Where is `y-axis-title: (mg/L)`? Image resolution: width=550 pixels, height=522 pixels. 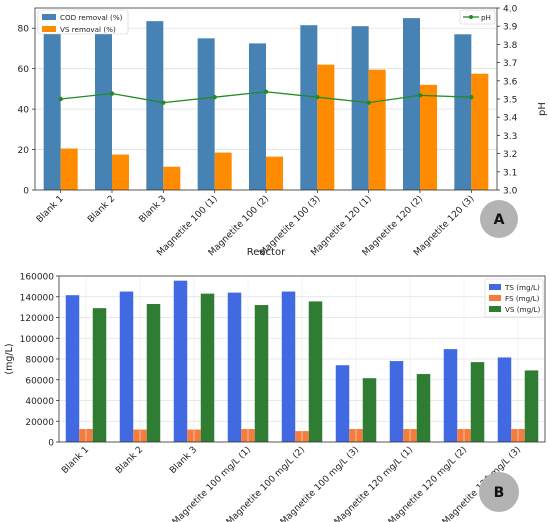 y-axis-title: (mg/L) is located at coordinates (9, 358).